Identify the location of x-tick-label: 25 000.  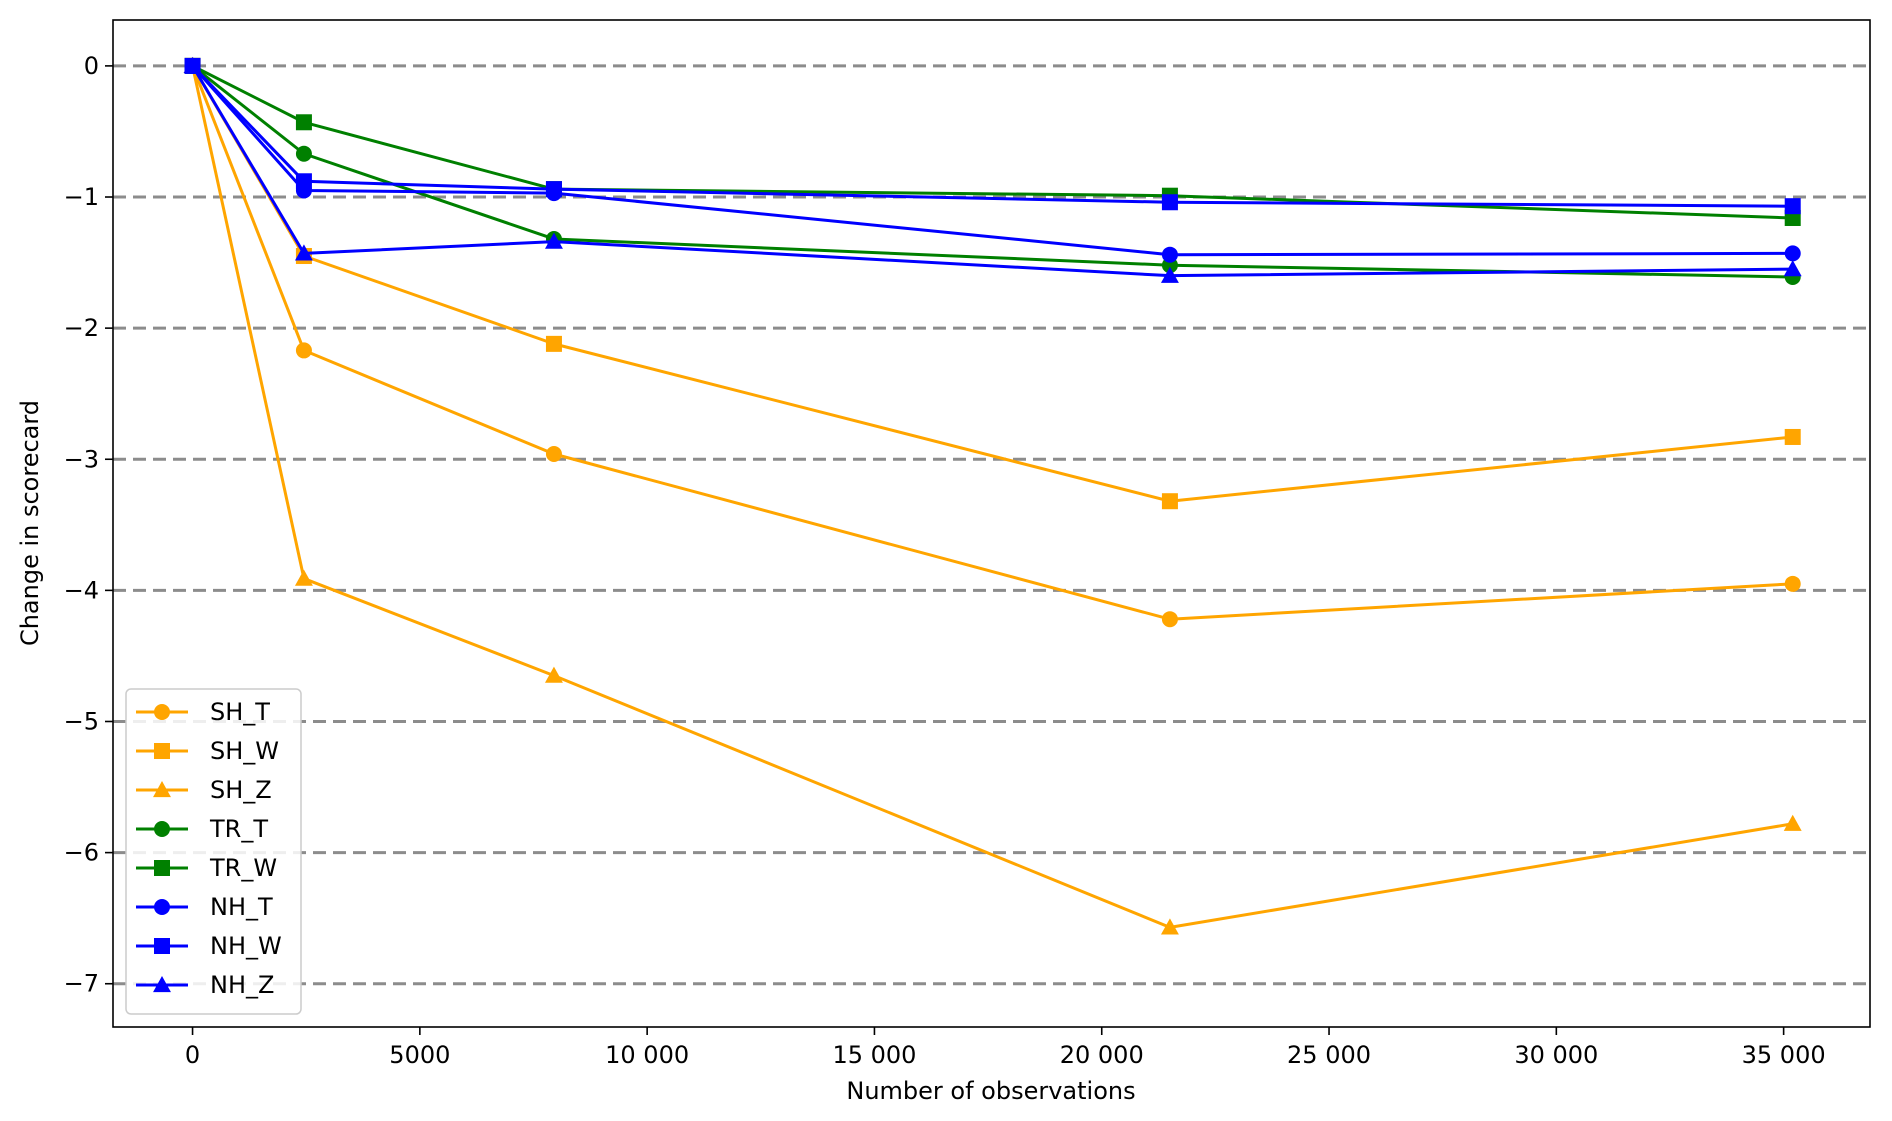
(1329, 1055).